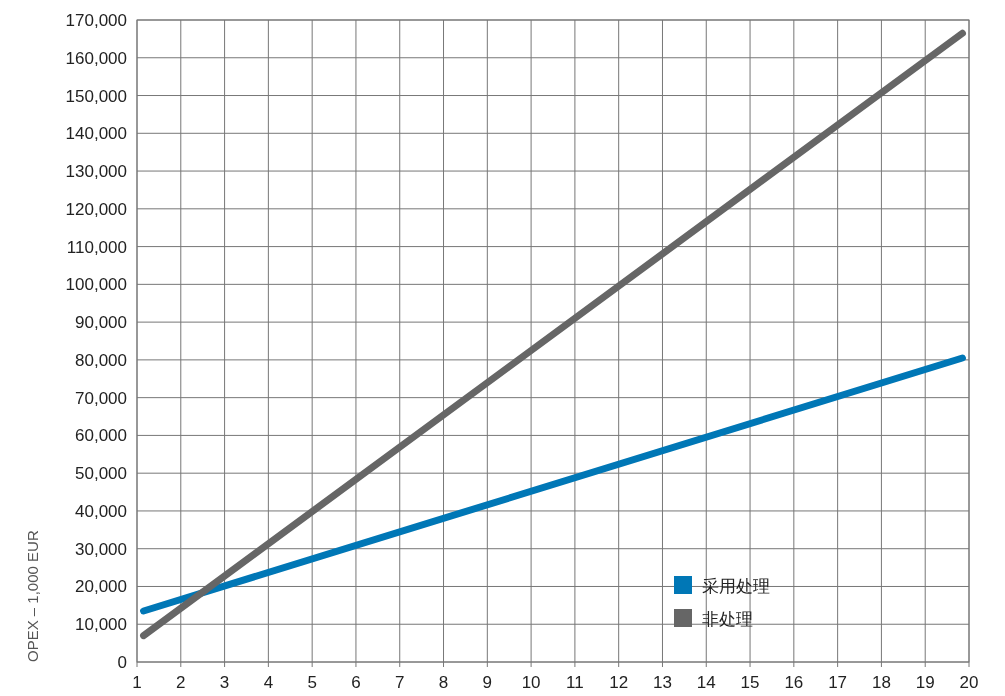 This screenshot has width=1005, height=696. What do you see at coordinates (101, 323) in the screenshot?
I see `y-tick-label: 90,000` at bounding box center [101, 323].